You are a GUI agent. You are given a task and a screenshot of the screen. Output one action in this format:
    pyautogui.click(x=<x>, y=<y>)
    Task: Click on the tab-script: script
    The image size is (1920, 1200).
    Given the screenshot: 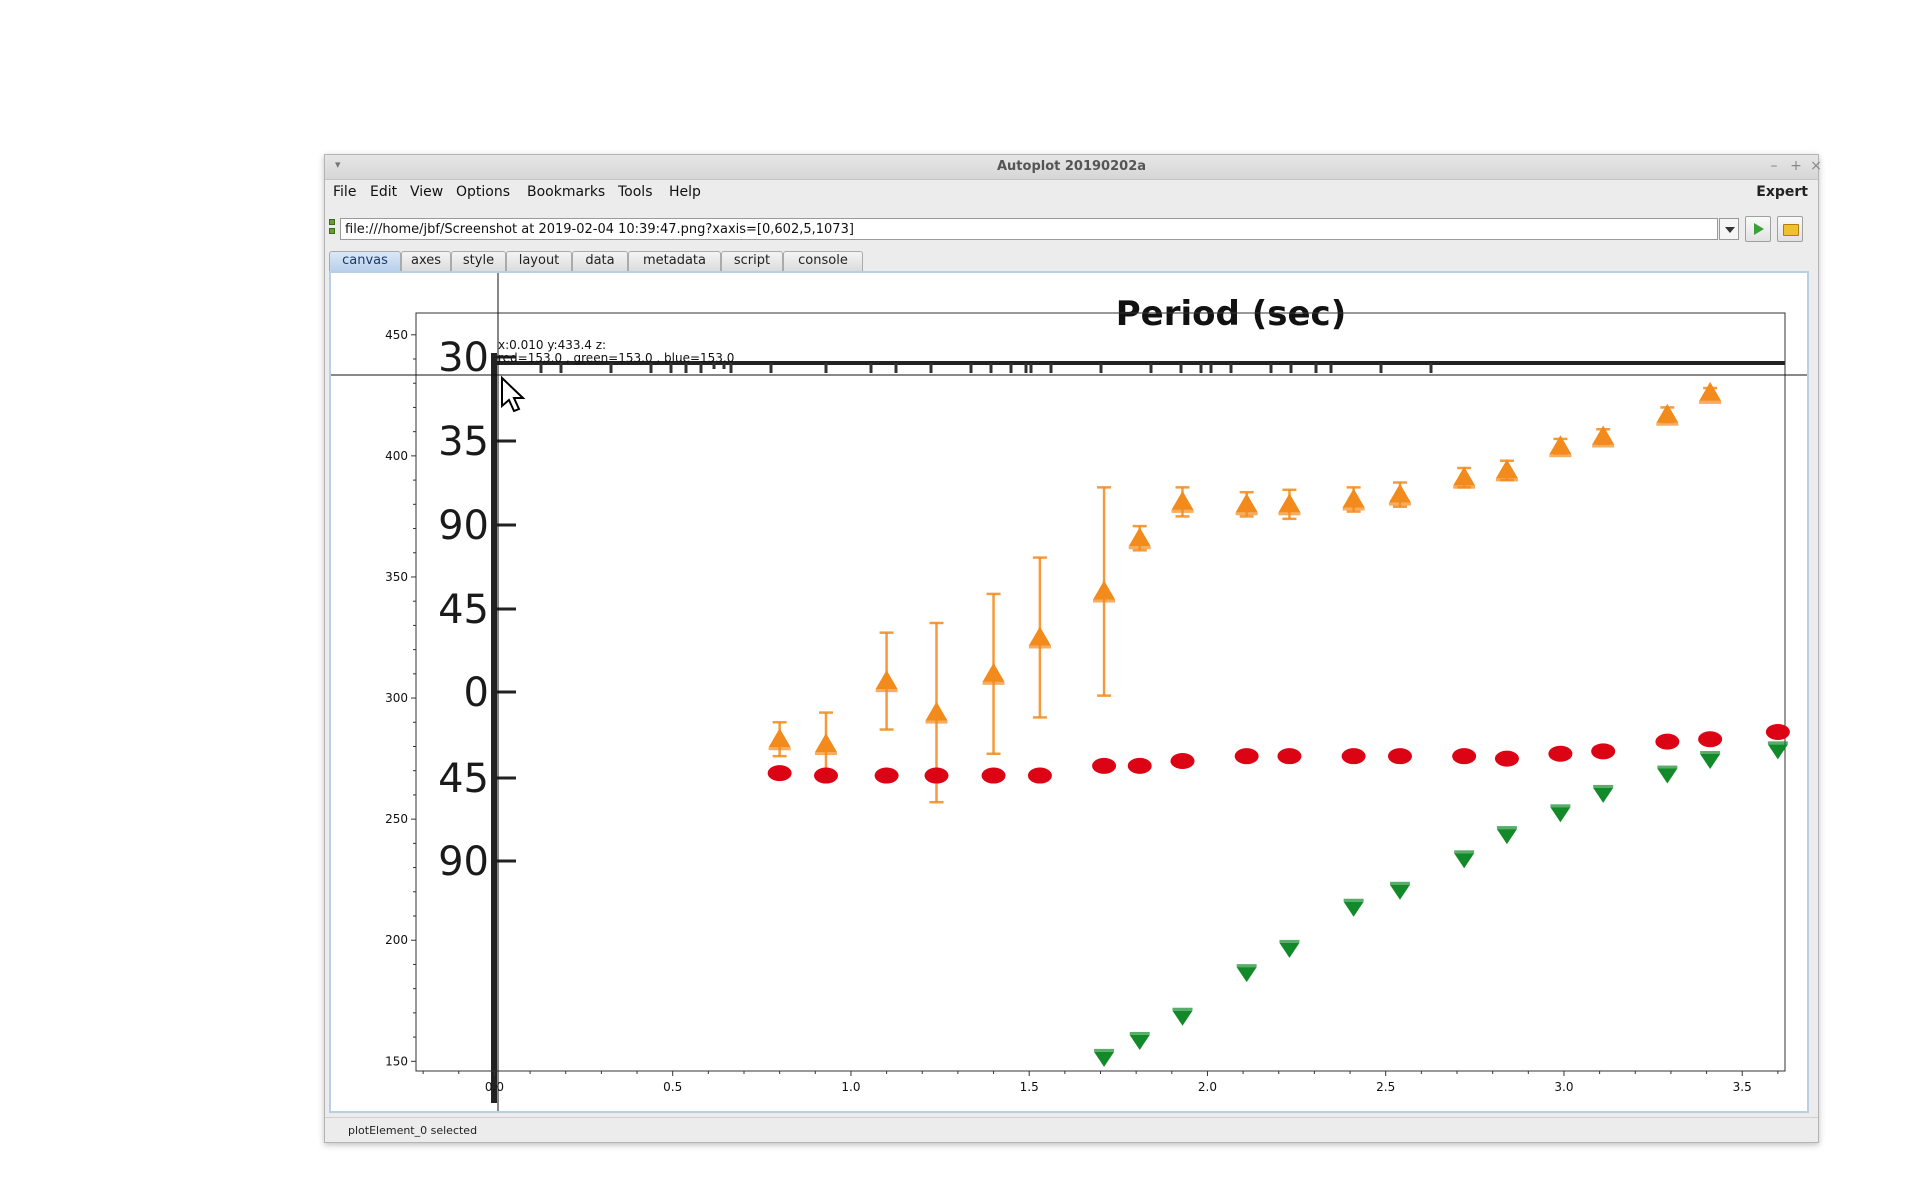 What is the action you would take?
    pyautogui.click(x=752, y=261)
    